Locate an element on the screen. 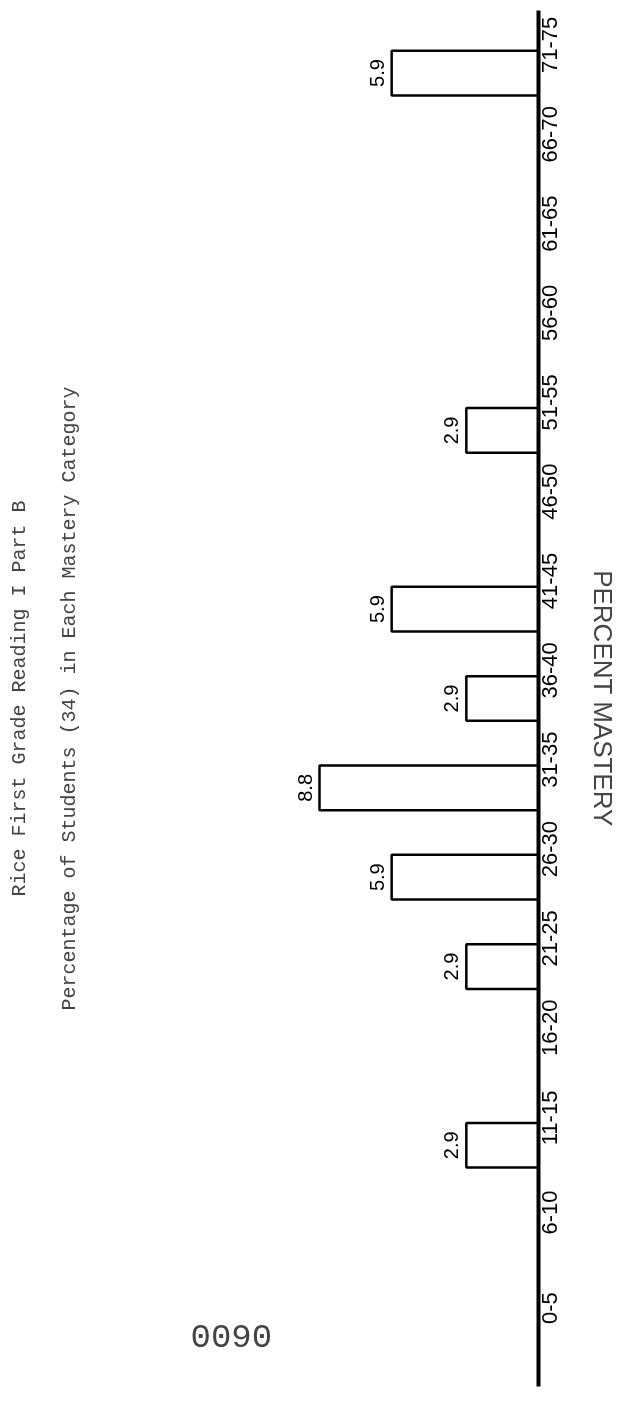  text: Percentage of Students (34) in Each Mastery Category is located at coordinates (69, 698).